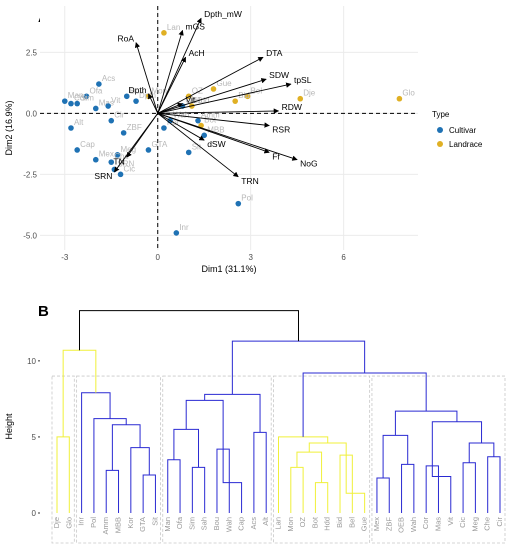 This screenshot has height=550, width=519. What do you see at coordinates (142, 524) in the screenshot?
I see `leaf-label: GTA` at bounding box center [142, 524].